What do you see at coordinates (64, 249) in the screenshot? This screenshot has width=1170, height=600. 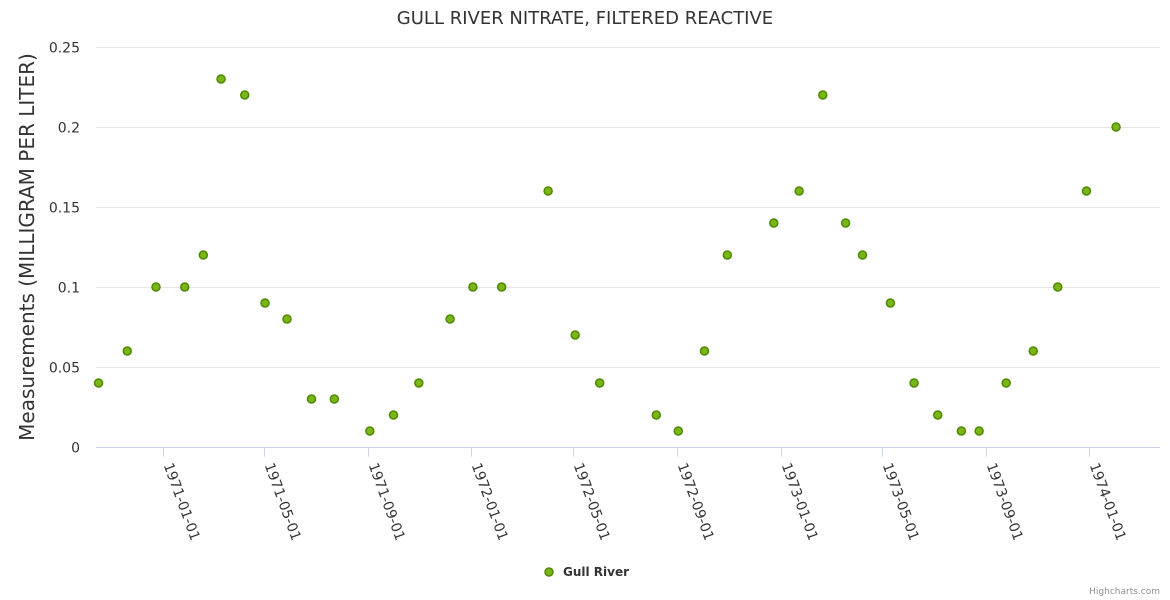 I see `y-axis-tick-labels: 0 0.05 0.1 0.15 0.2 0.25` at bounding box center [64, 249].